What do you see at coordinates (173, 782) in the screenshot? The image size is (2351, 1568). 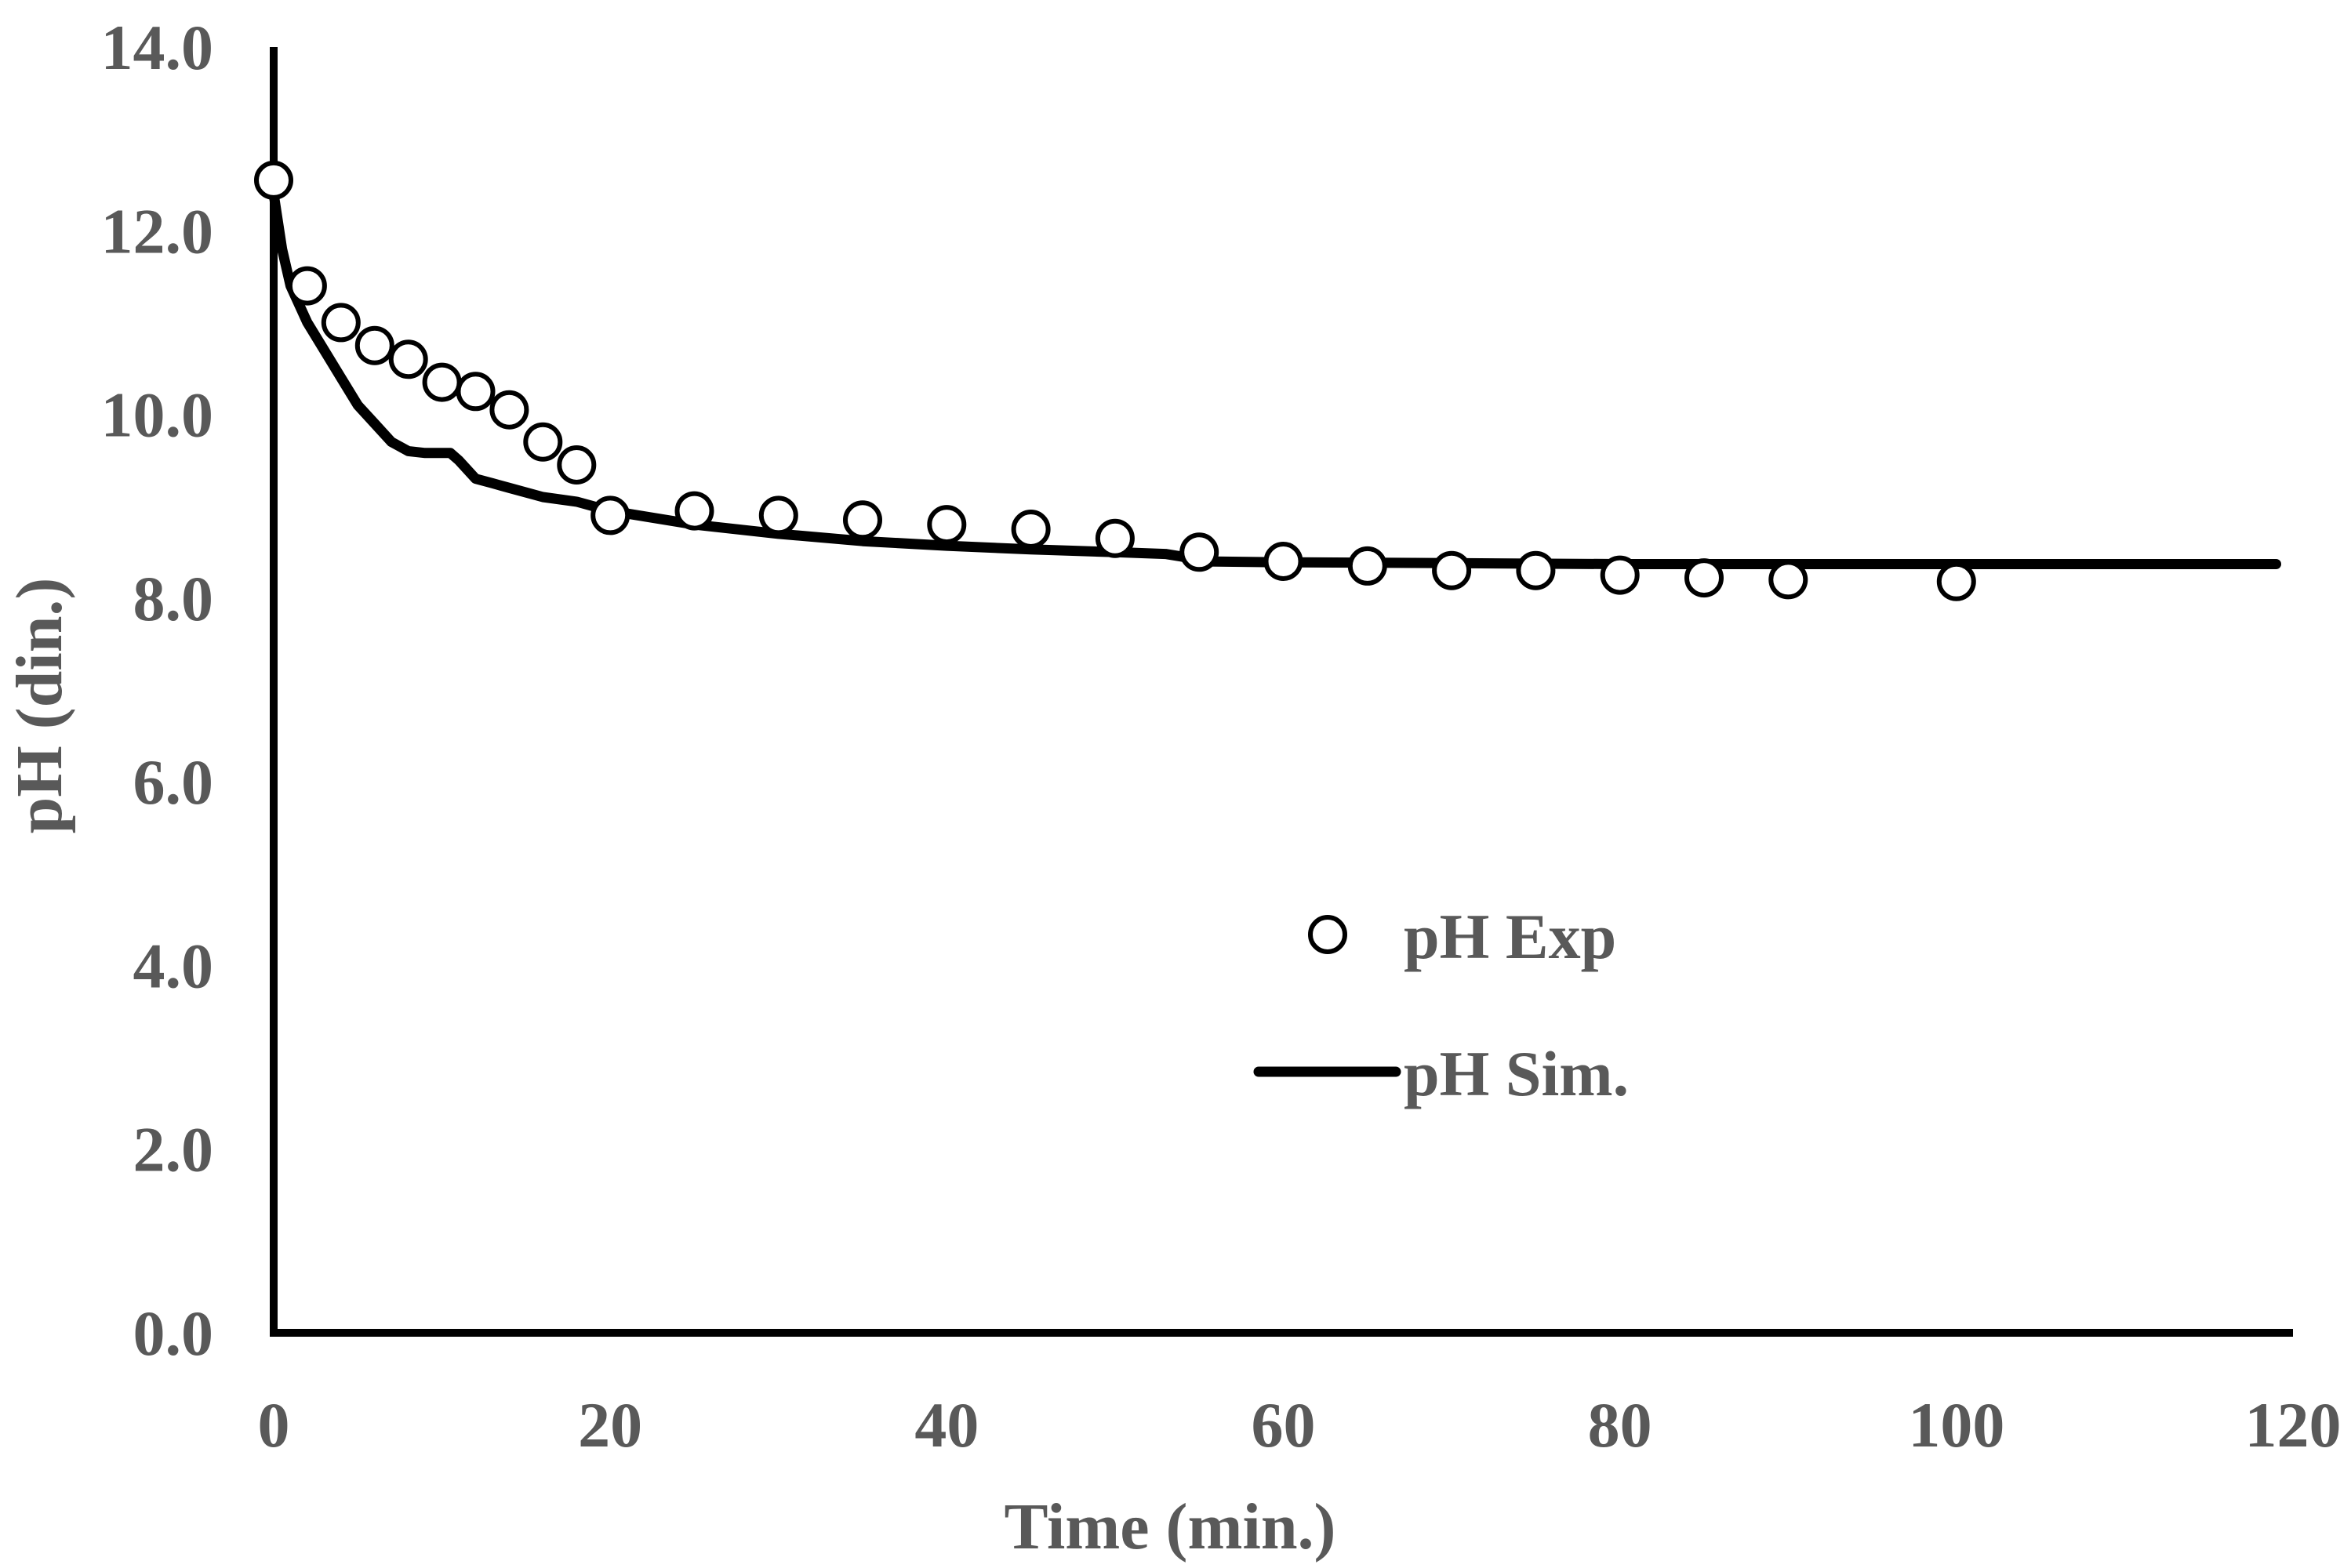 I see `y-tick-label: 6.0` at bounding box center [173, 782].